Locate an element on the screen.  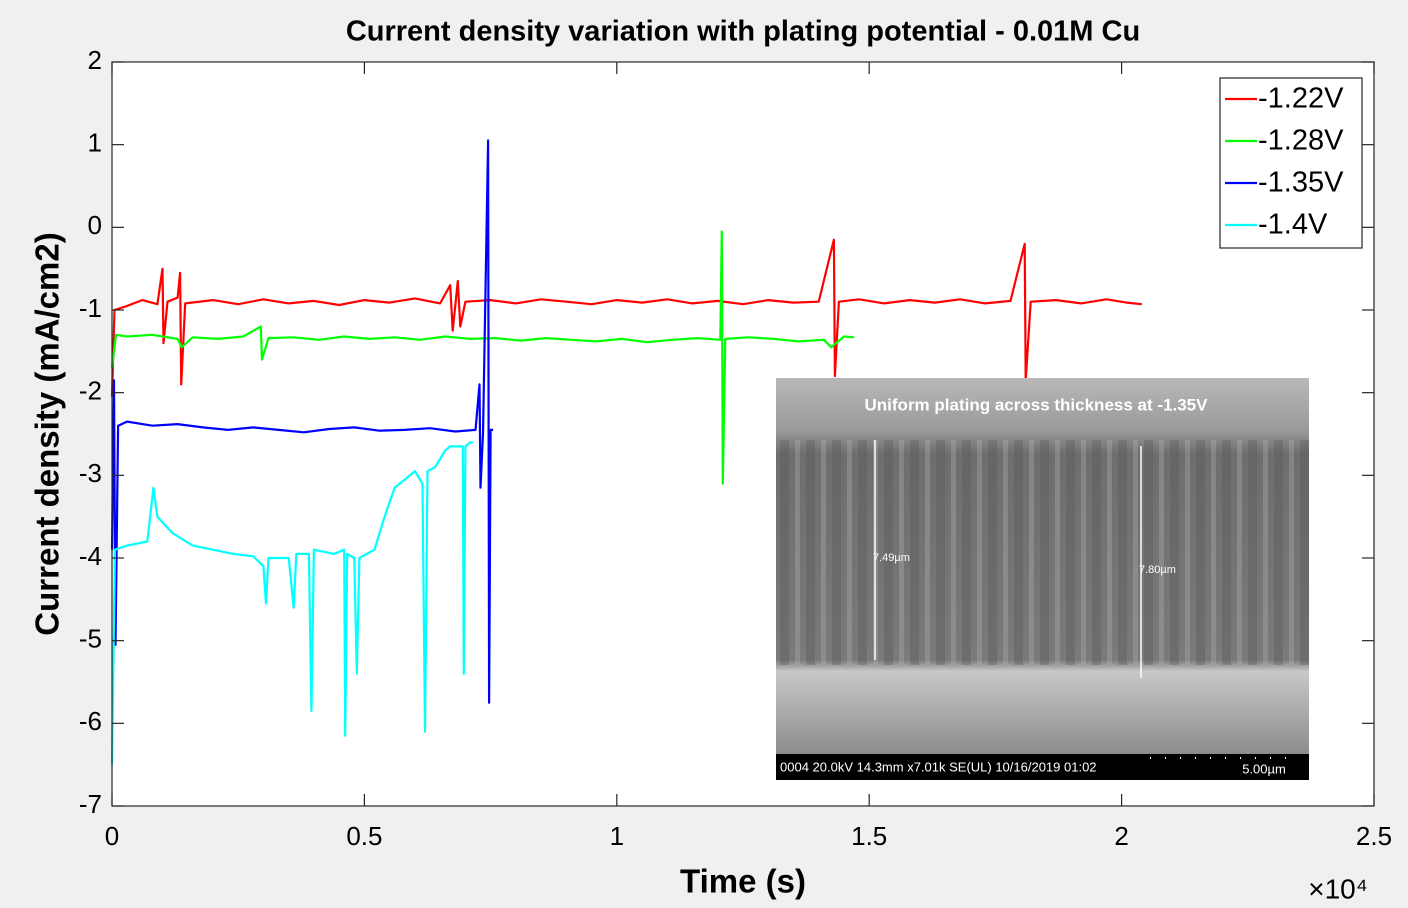
sem-texture is located at coordinates (1042, 552).